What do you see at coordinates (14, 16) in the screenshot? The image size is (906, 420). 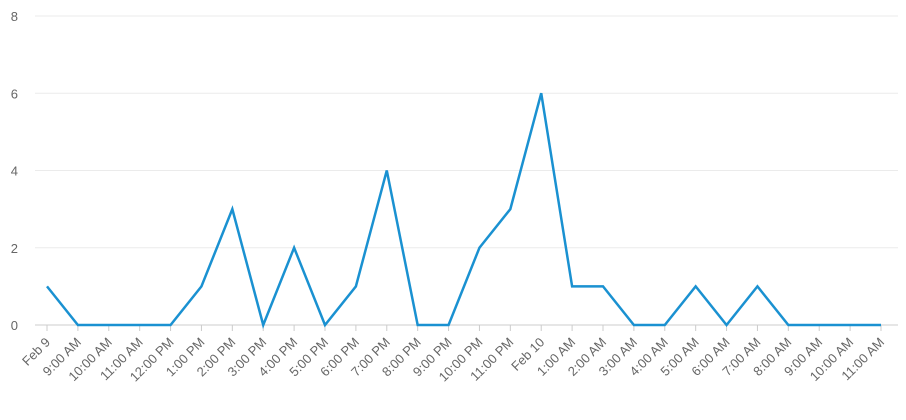 I see `y-tick-label: 8` at bounding box center [14, 16].